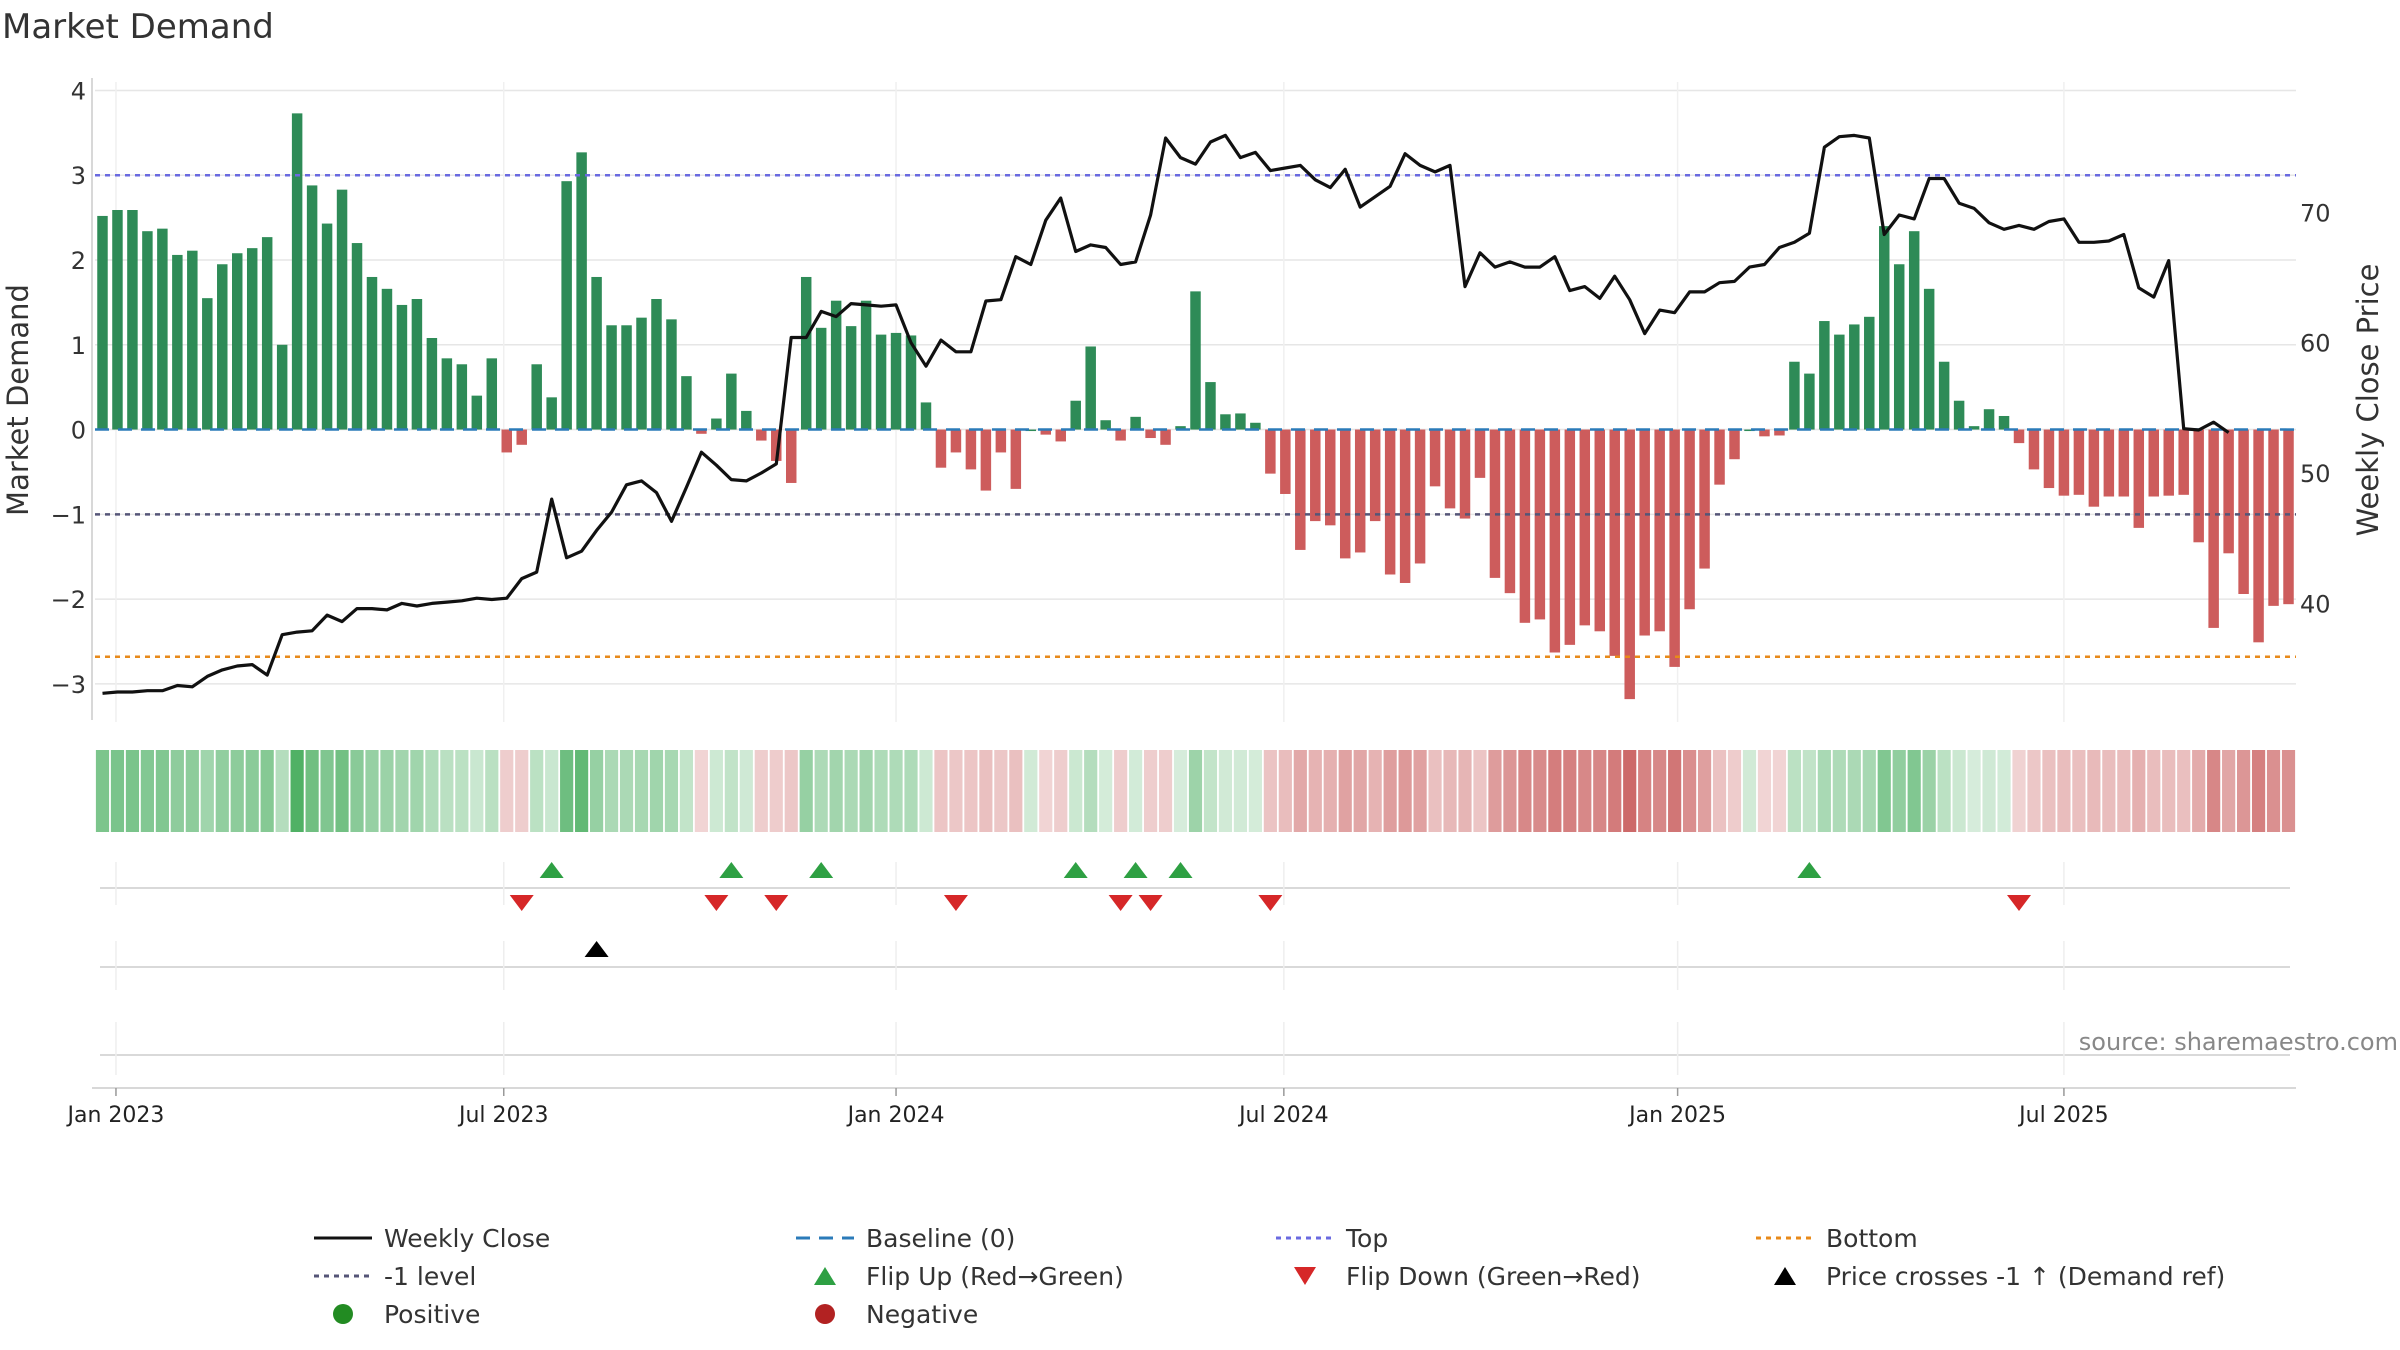 The width and height of the screenshot is (2400, 1350). I want to click on x-tick-label: Jul 2024, so click(1283, 1115).